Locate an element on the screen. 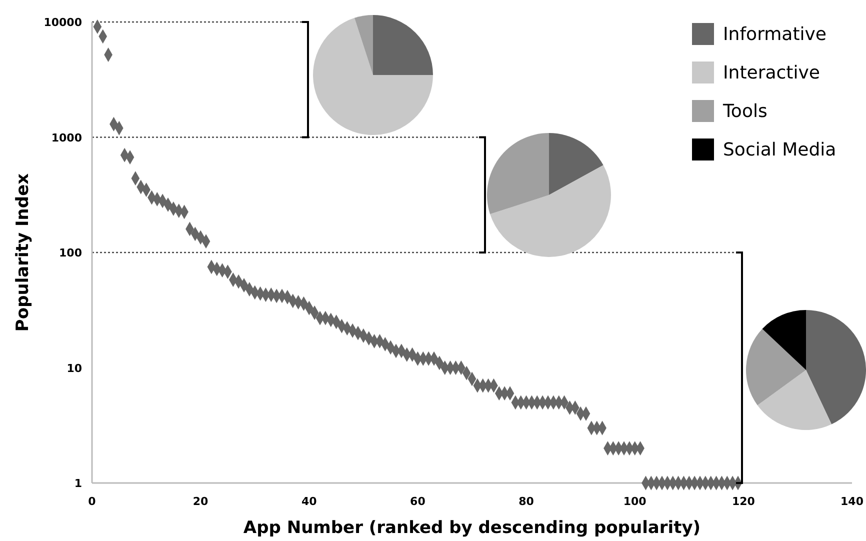 The height and width of the screenshot is (541, 866). legend-label: Tools is located at coordinates (745, 111).